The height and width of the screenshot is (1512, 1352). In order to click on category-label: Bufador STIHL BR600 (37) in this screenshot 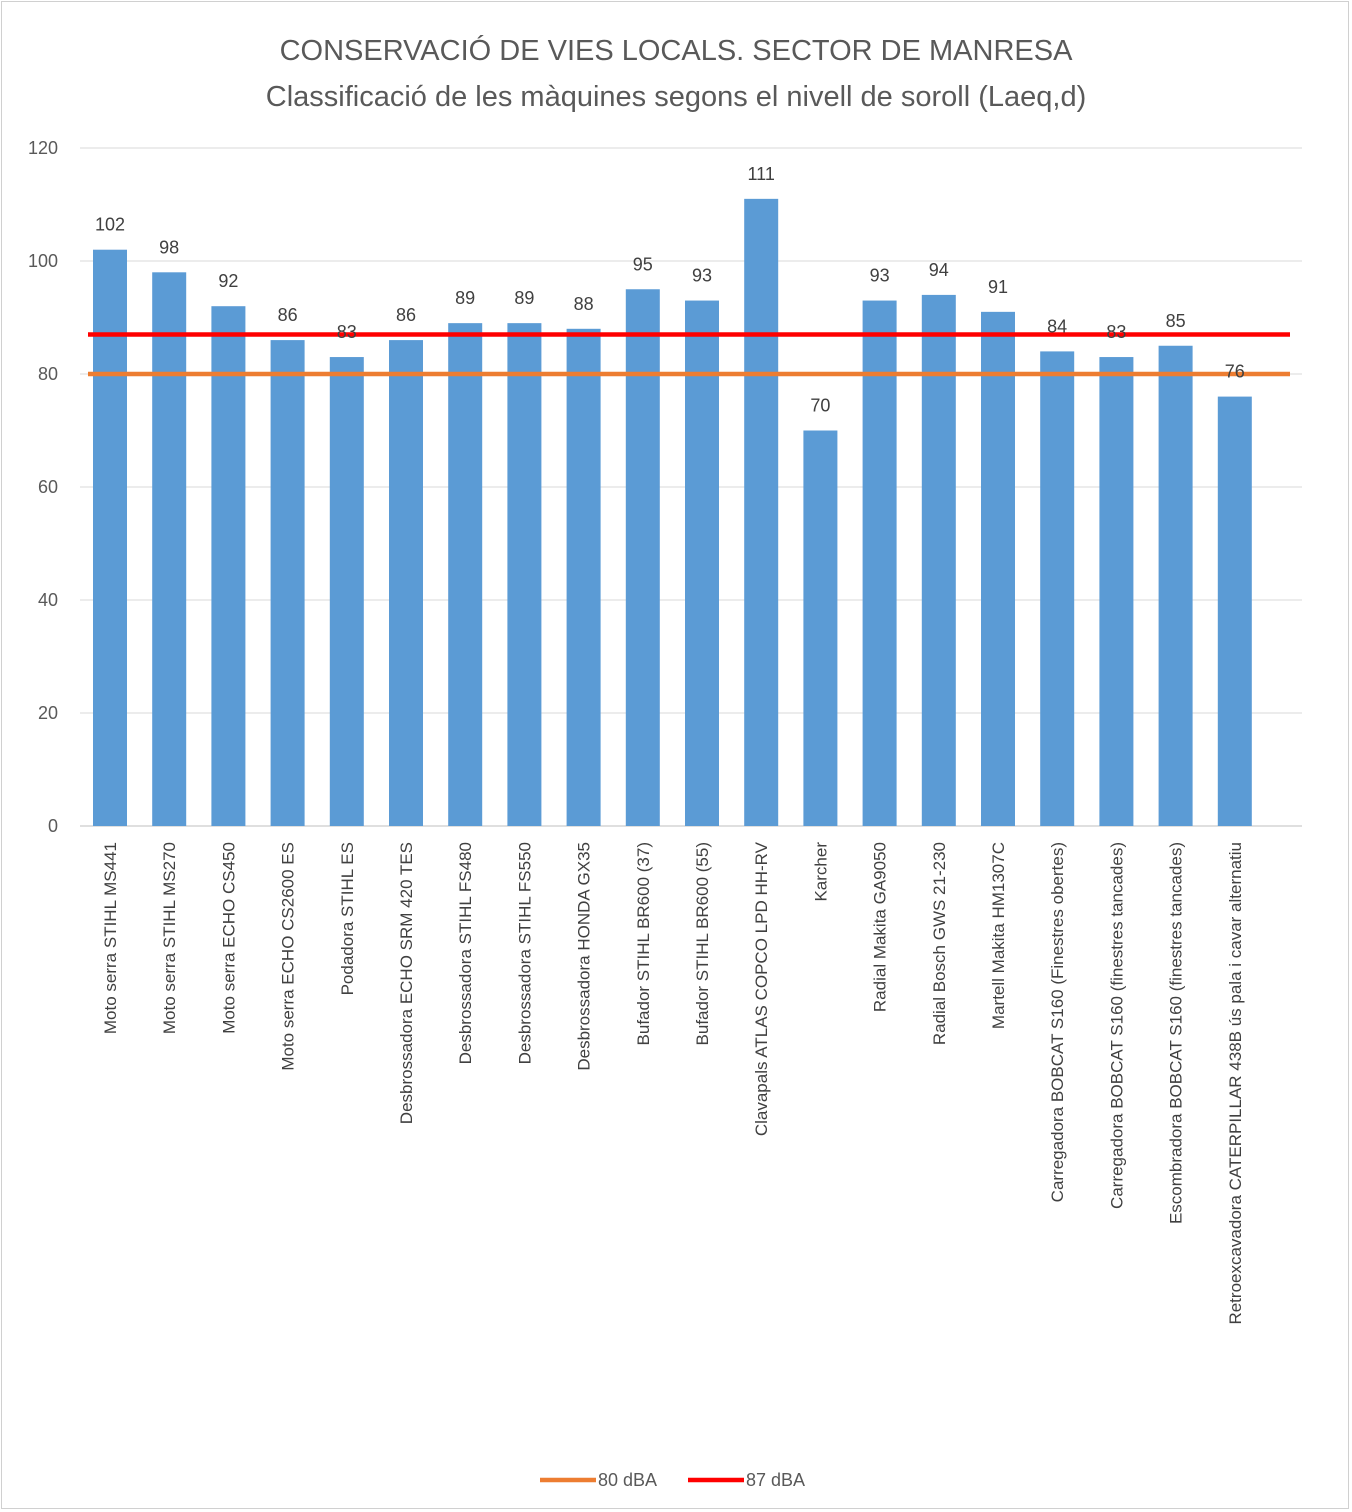, I will do `click(643, 943)`.